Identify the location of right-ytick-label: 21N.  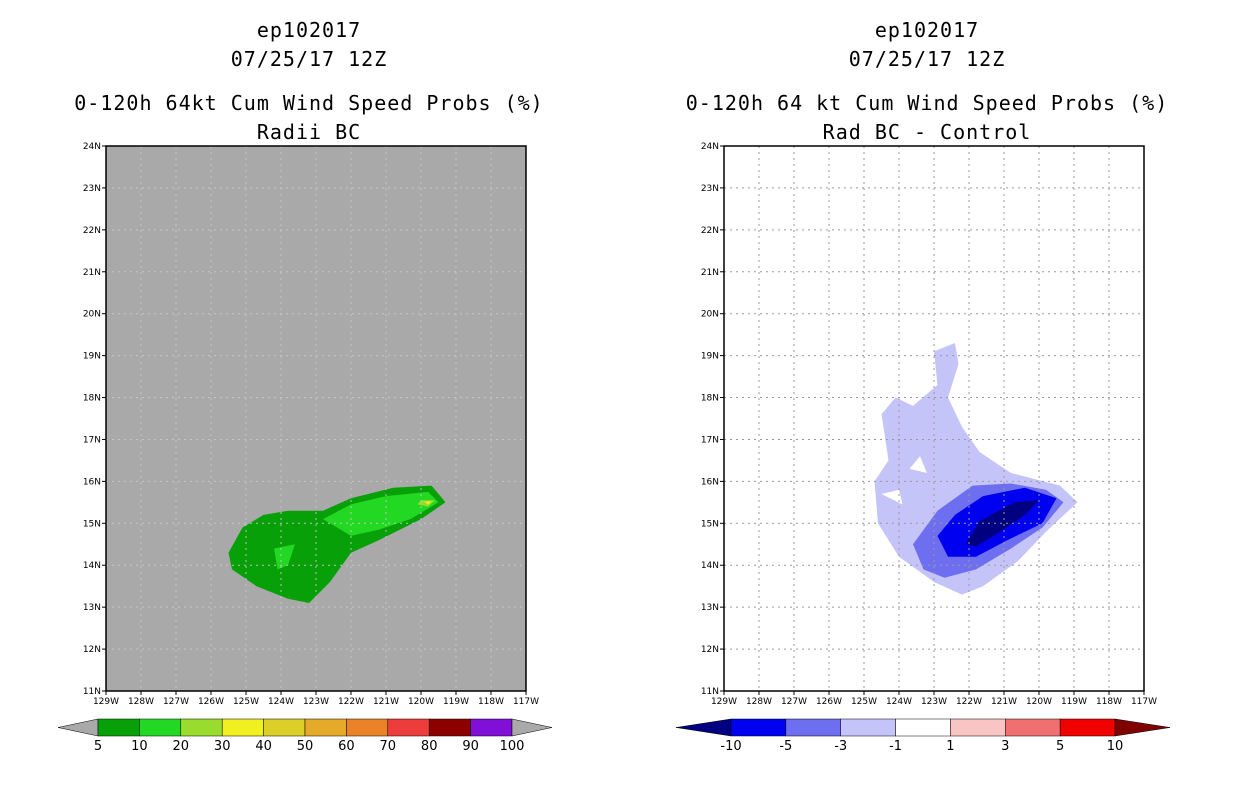
(710, 273).